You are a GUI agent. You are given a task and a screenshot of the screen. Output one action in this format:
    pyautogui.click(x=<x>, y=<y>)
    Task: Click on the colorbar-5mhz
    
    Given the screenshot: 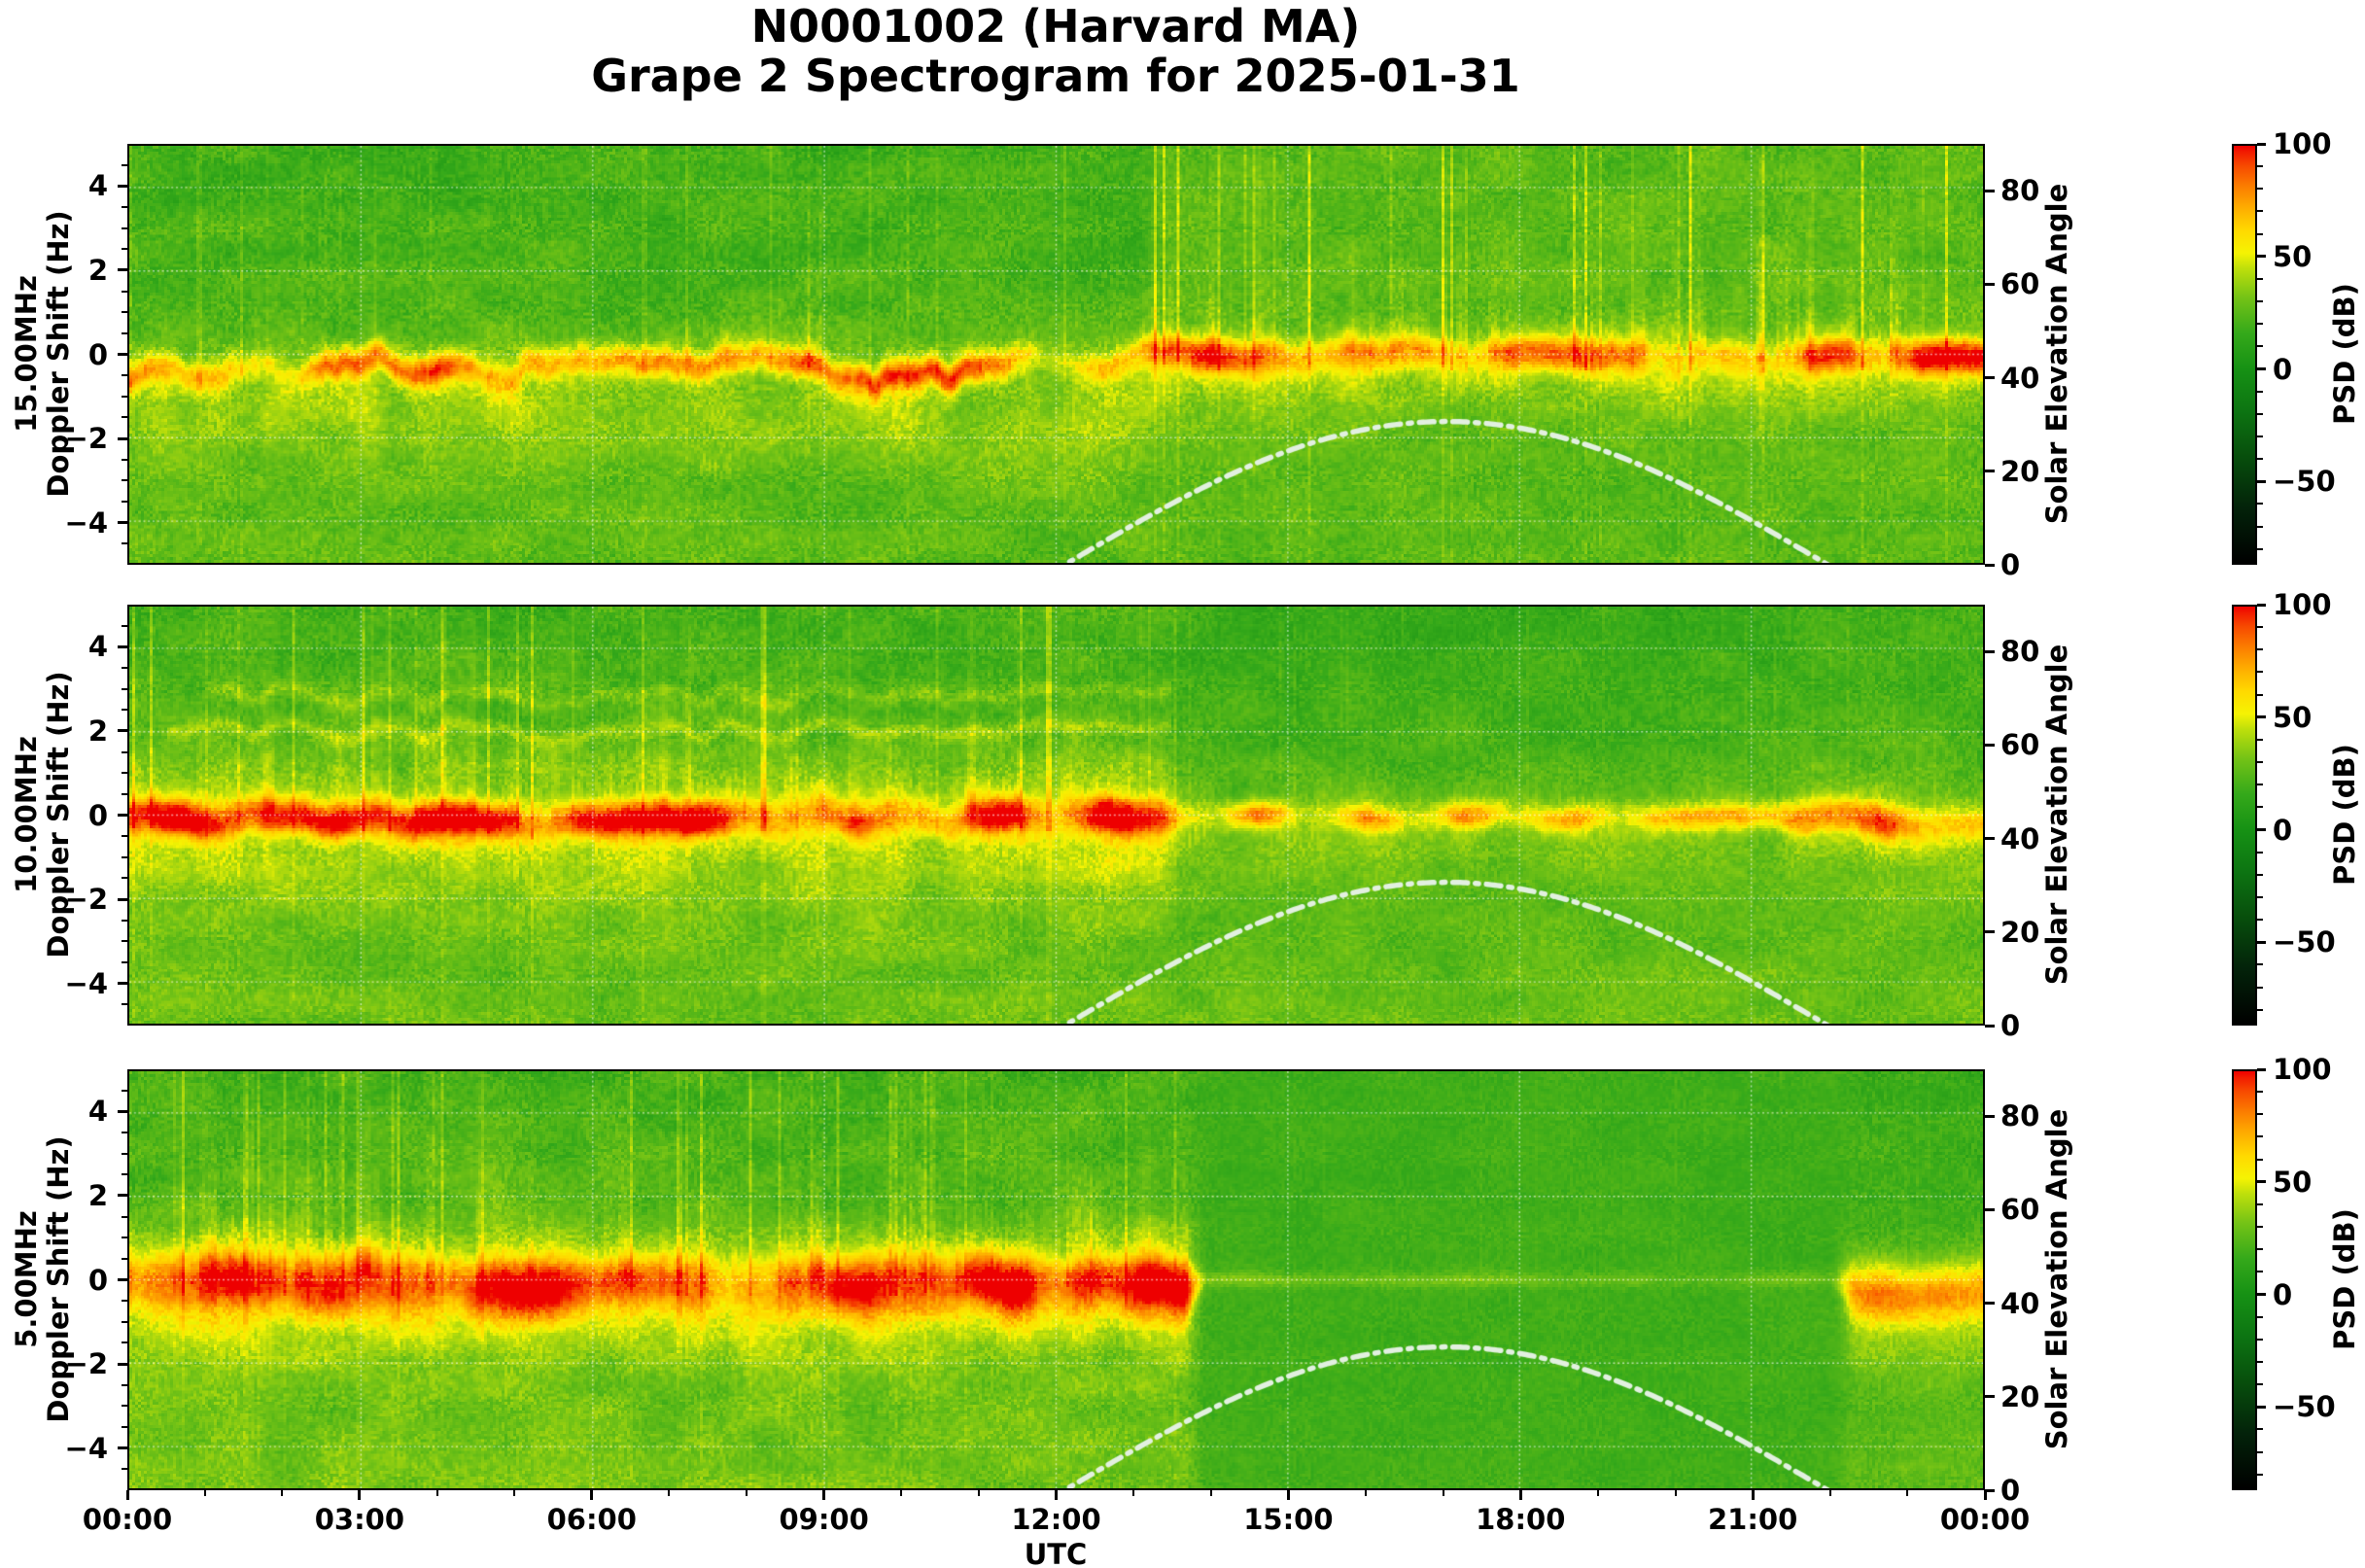 What is the action you would take?
    pyautogui.click(x=2244, y=1279)
    